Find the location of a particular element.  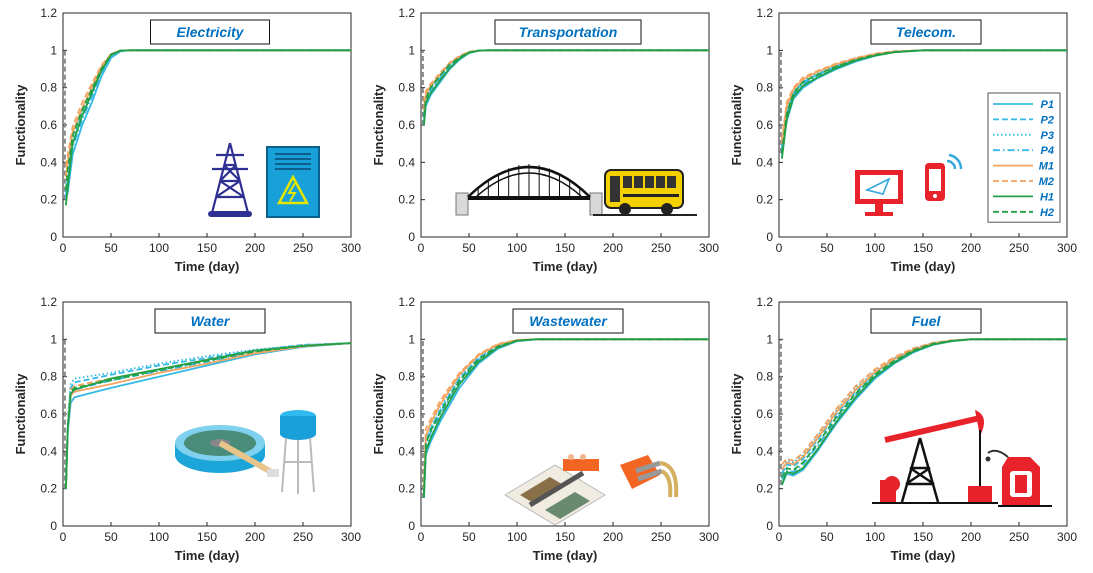

treatment-tank-icon is located at coordinates (227, 451).